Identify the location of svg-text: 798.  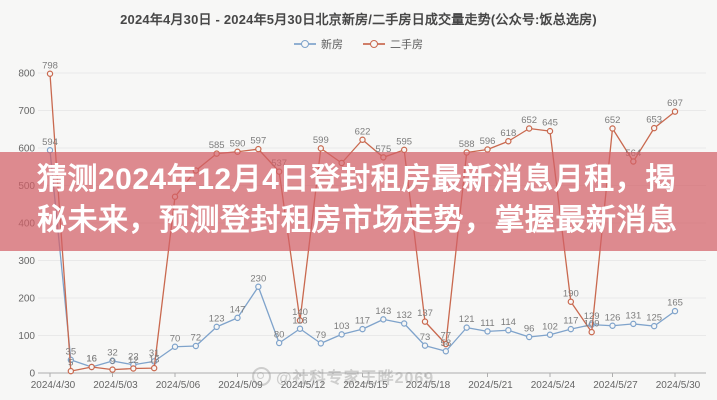
(50, 65).